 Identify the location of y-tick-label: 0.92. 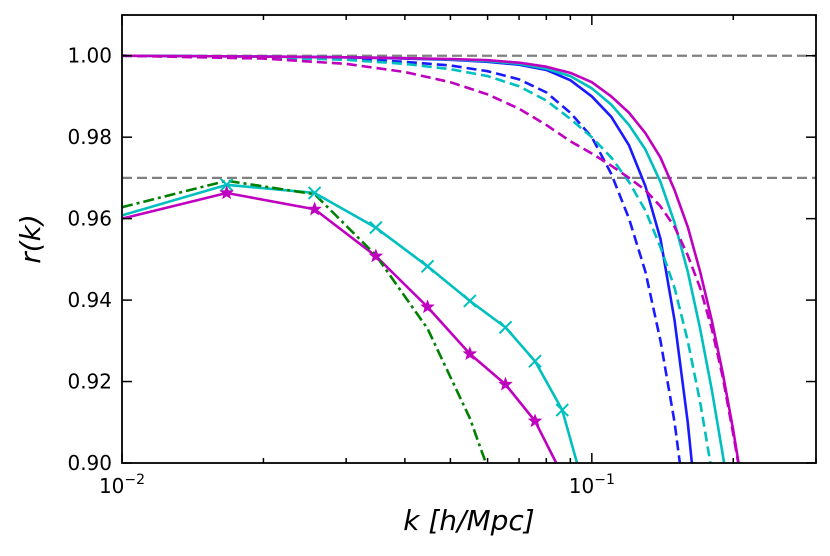
(89, 382).